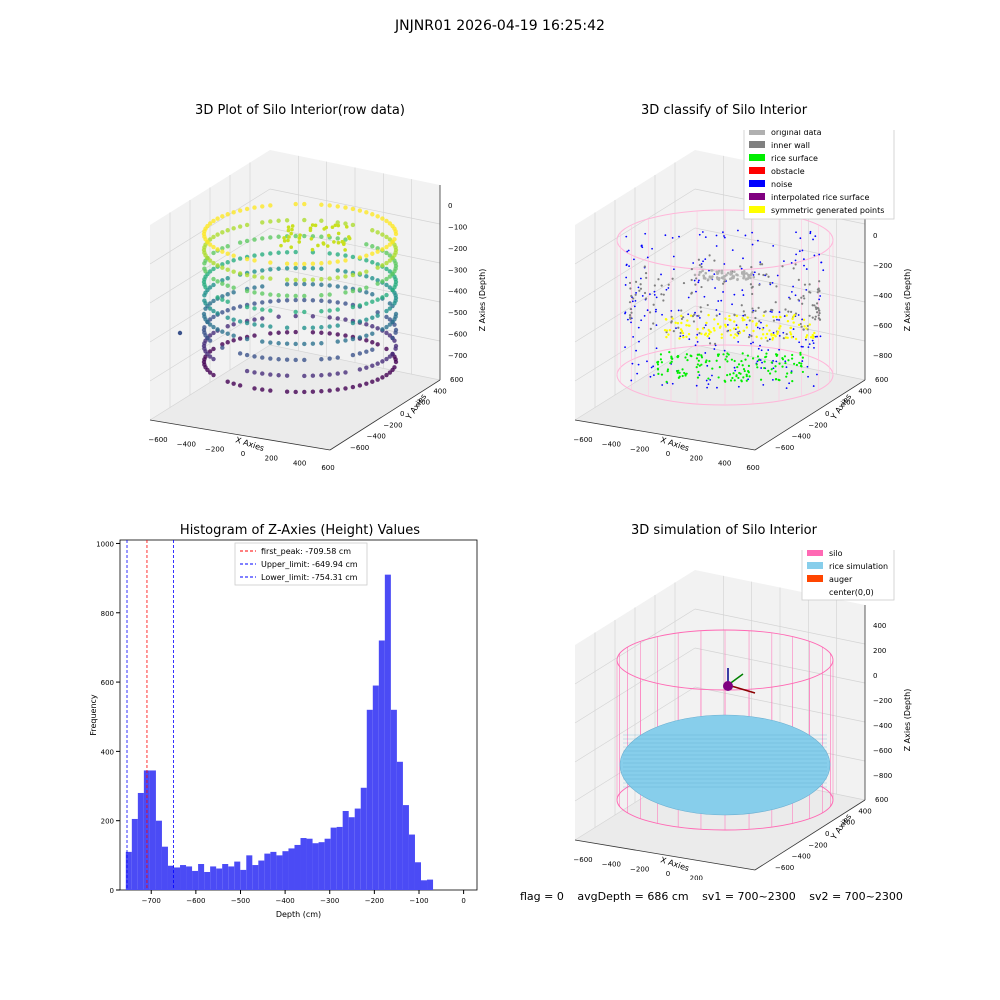 This screenshot has height=1000, width=1000. Describe the element at coordinates (879, 626) in the screenshot. I see `z-tick-label: 400` at that location.